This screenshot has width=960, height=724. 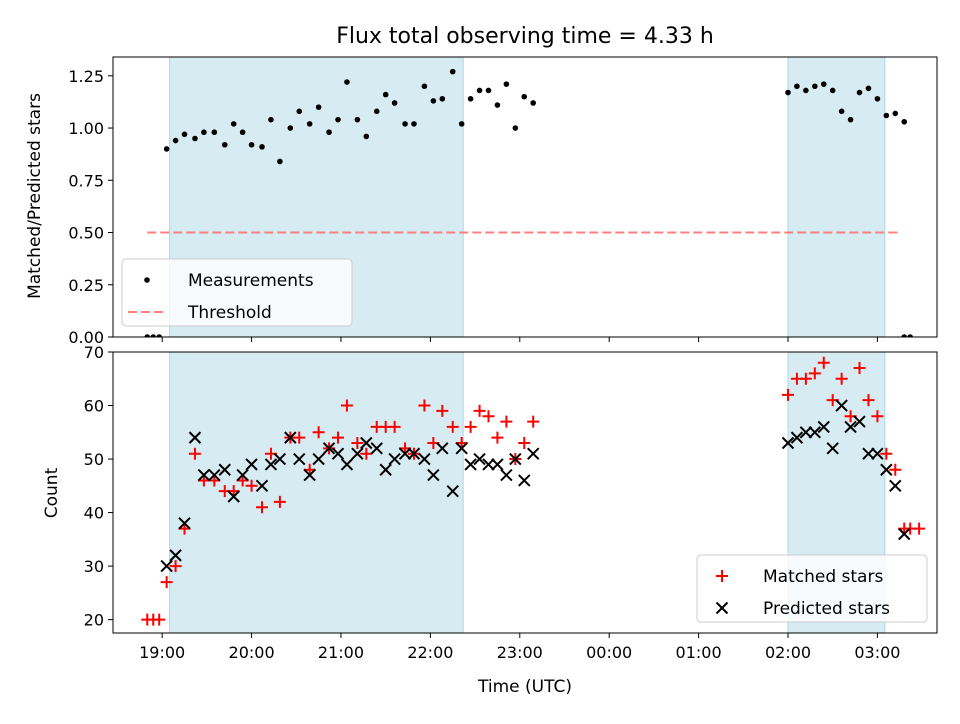 What do you see at coordinates (699, 652) in the screenshot?
I see `x-tick-label: 01:00` at bounding box center [699, 652].